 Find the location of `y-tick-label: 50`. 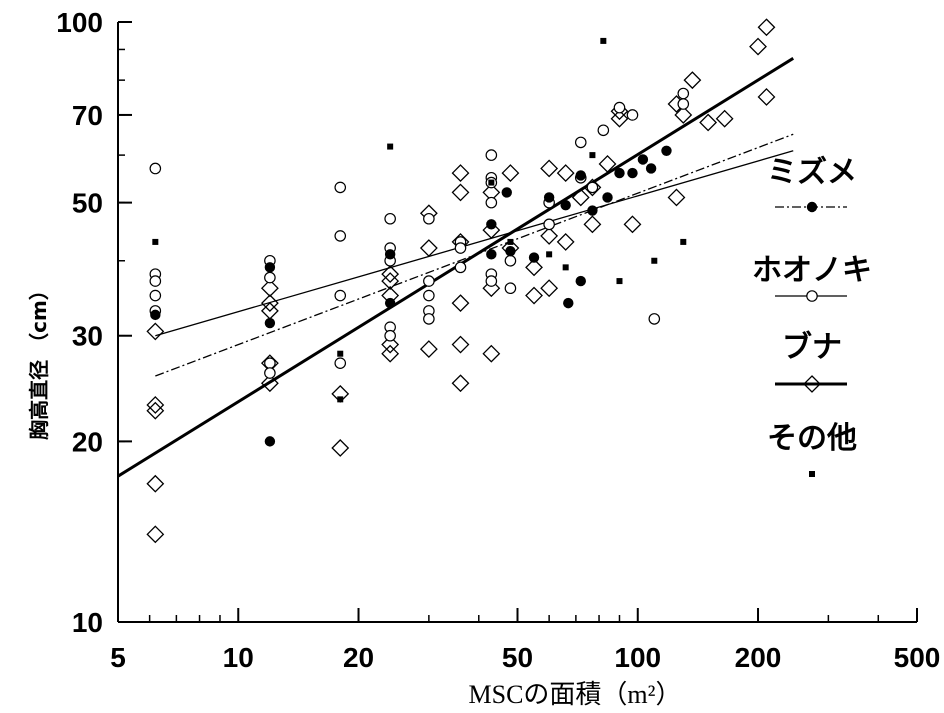

y-tick-label: 50 is located at coordinates (87, 203).